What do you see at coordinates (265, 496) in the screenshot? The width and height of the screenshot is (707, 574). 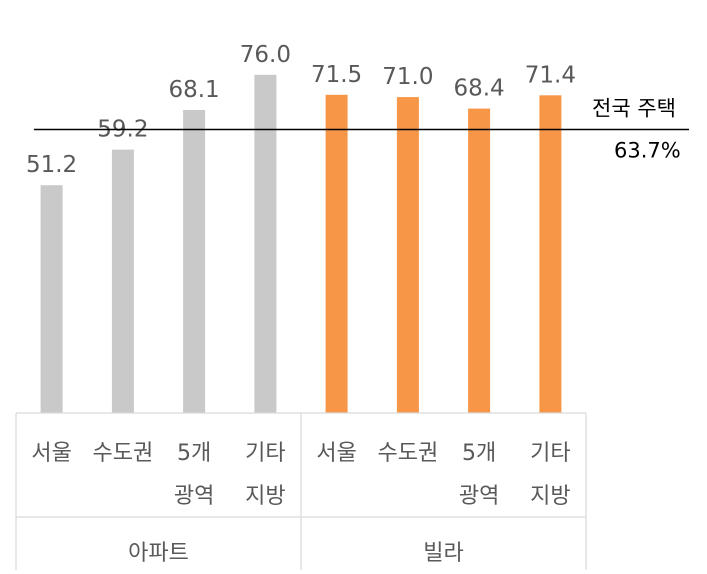 I see `category-label-4-line2: 지방` at bounding box center [265, 496].